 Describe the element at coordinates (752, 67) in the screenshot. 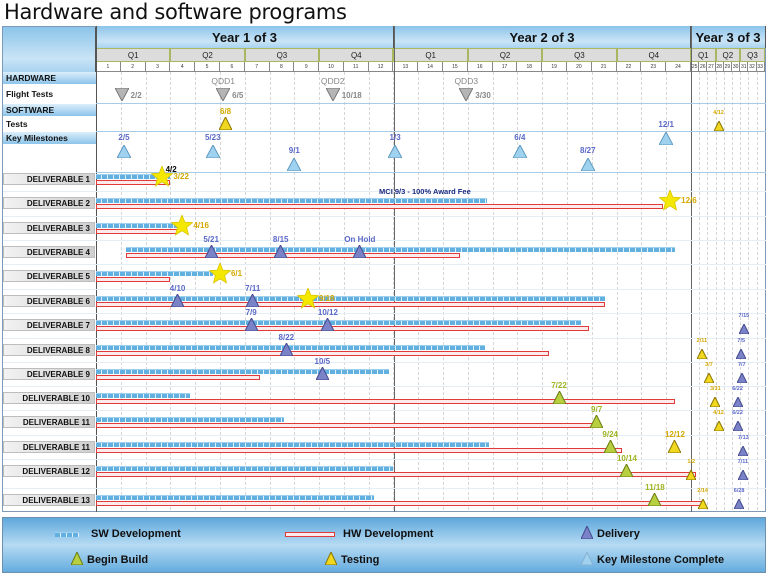

I see `month-header: 32` at that location.